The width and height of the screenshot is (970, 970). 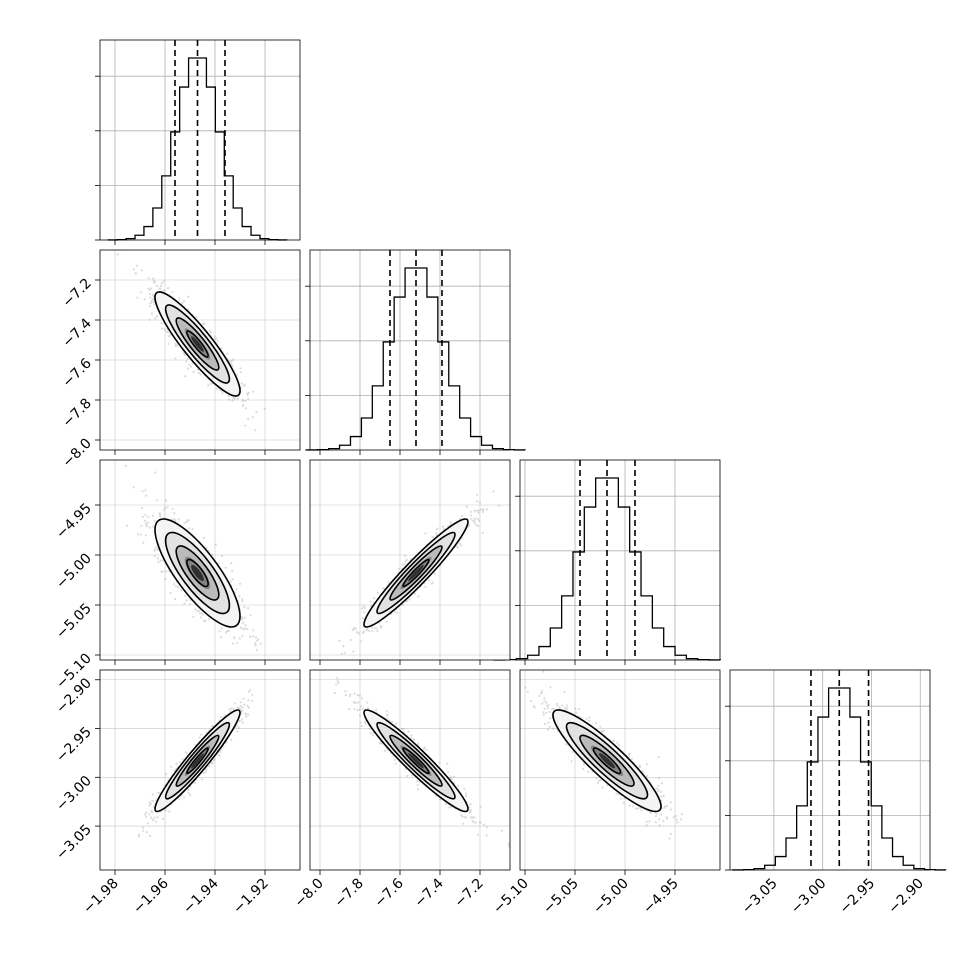 What do you see at coordinates (468, 893) in the screenshot?
I see `x-tick-label: −7.2` at bounding box center [468, 893].